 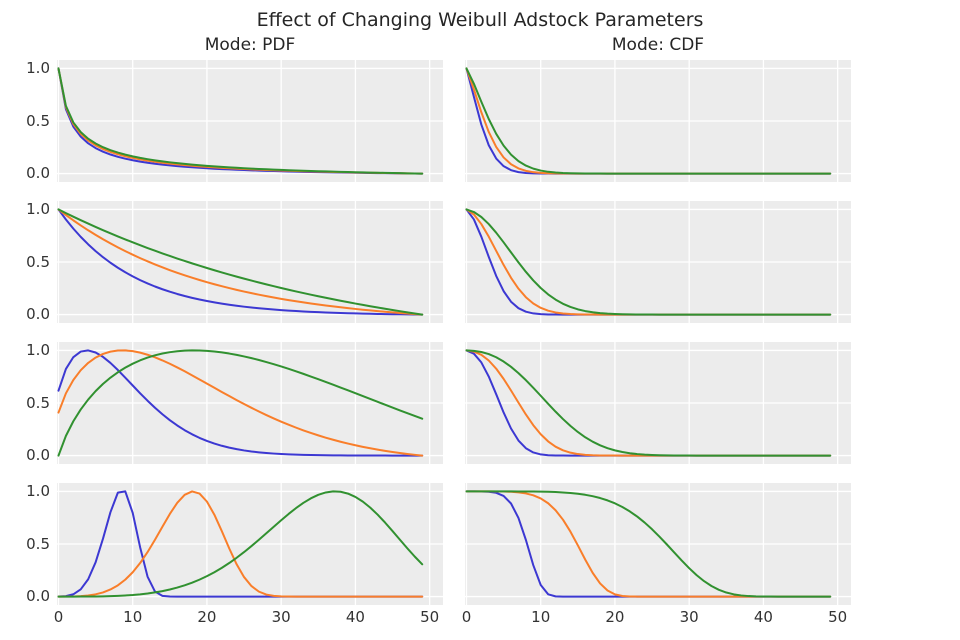 I want to click on subplot-shape1-cdf, so click(x=658, y=262).